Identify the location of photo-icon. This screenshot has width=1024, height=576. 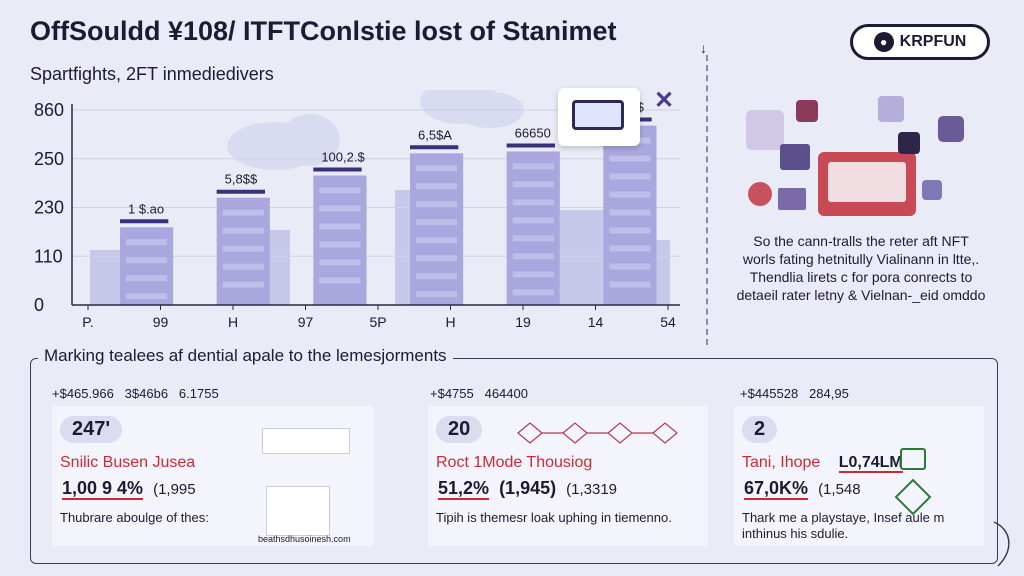
(765, 130).